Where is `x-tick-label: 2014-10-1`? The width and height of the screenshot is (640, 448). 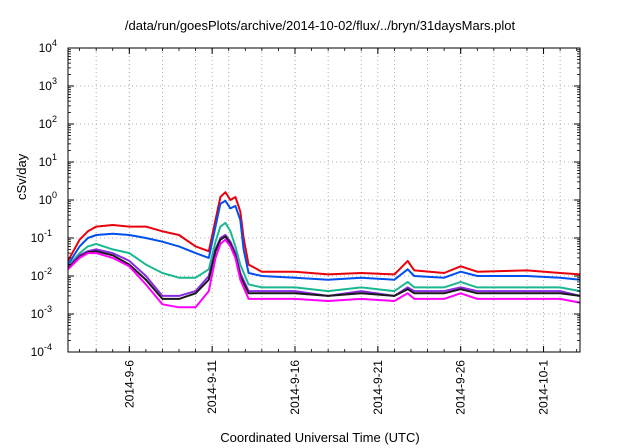 x-tick-label: 2014-10-1 is located at coordinates (544, 387).